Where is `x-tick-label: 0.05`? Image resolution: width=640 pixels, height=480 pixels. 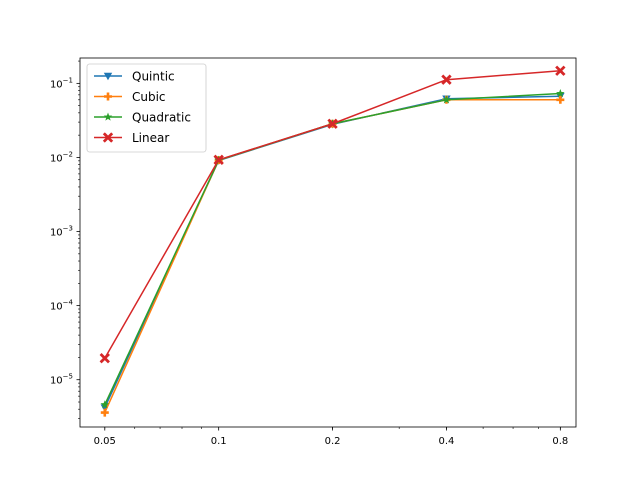 x-tick-label: 0.05 is located at coordinates (105, 441).